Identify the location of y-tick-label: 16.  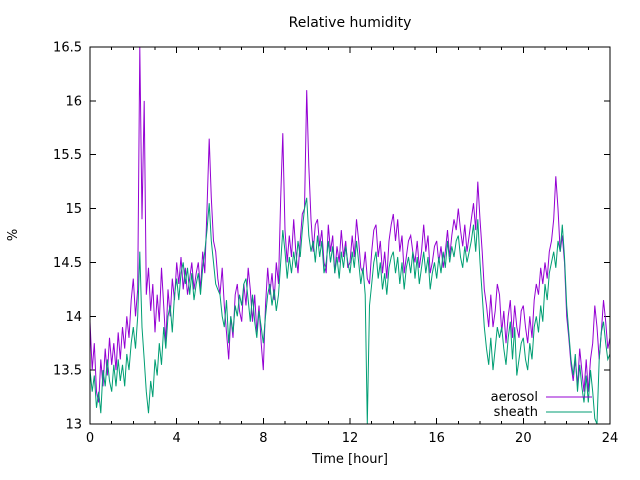
(73, 101).